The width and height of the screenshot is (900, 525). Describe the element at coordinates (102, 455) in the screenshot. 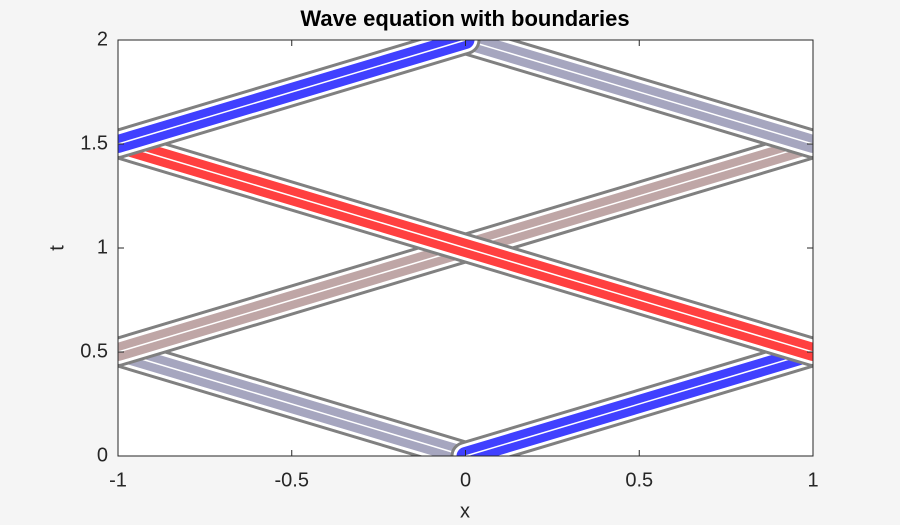

I see `y-tick-label: 0` at that location.